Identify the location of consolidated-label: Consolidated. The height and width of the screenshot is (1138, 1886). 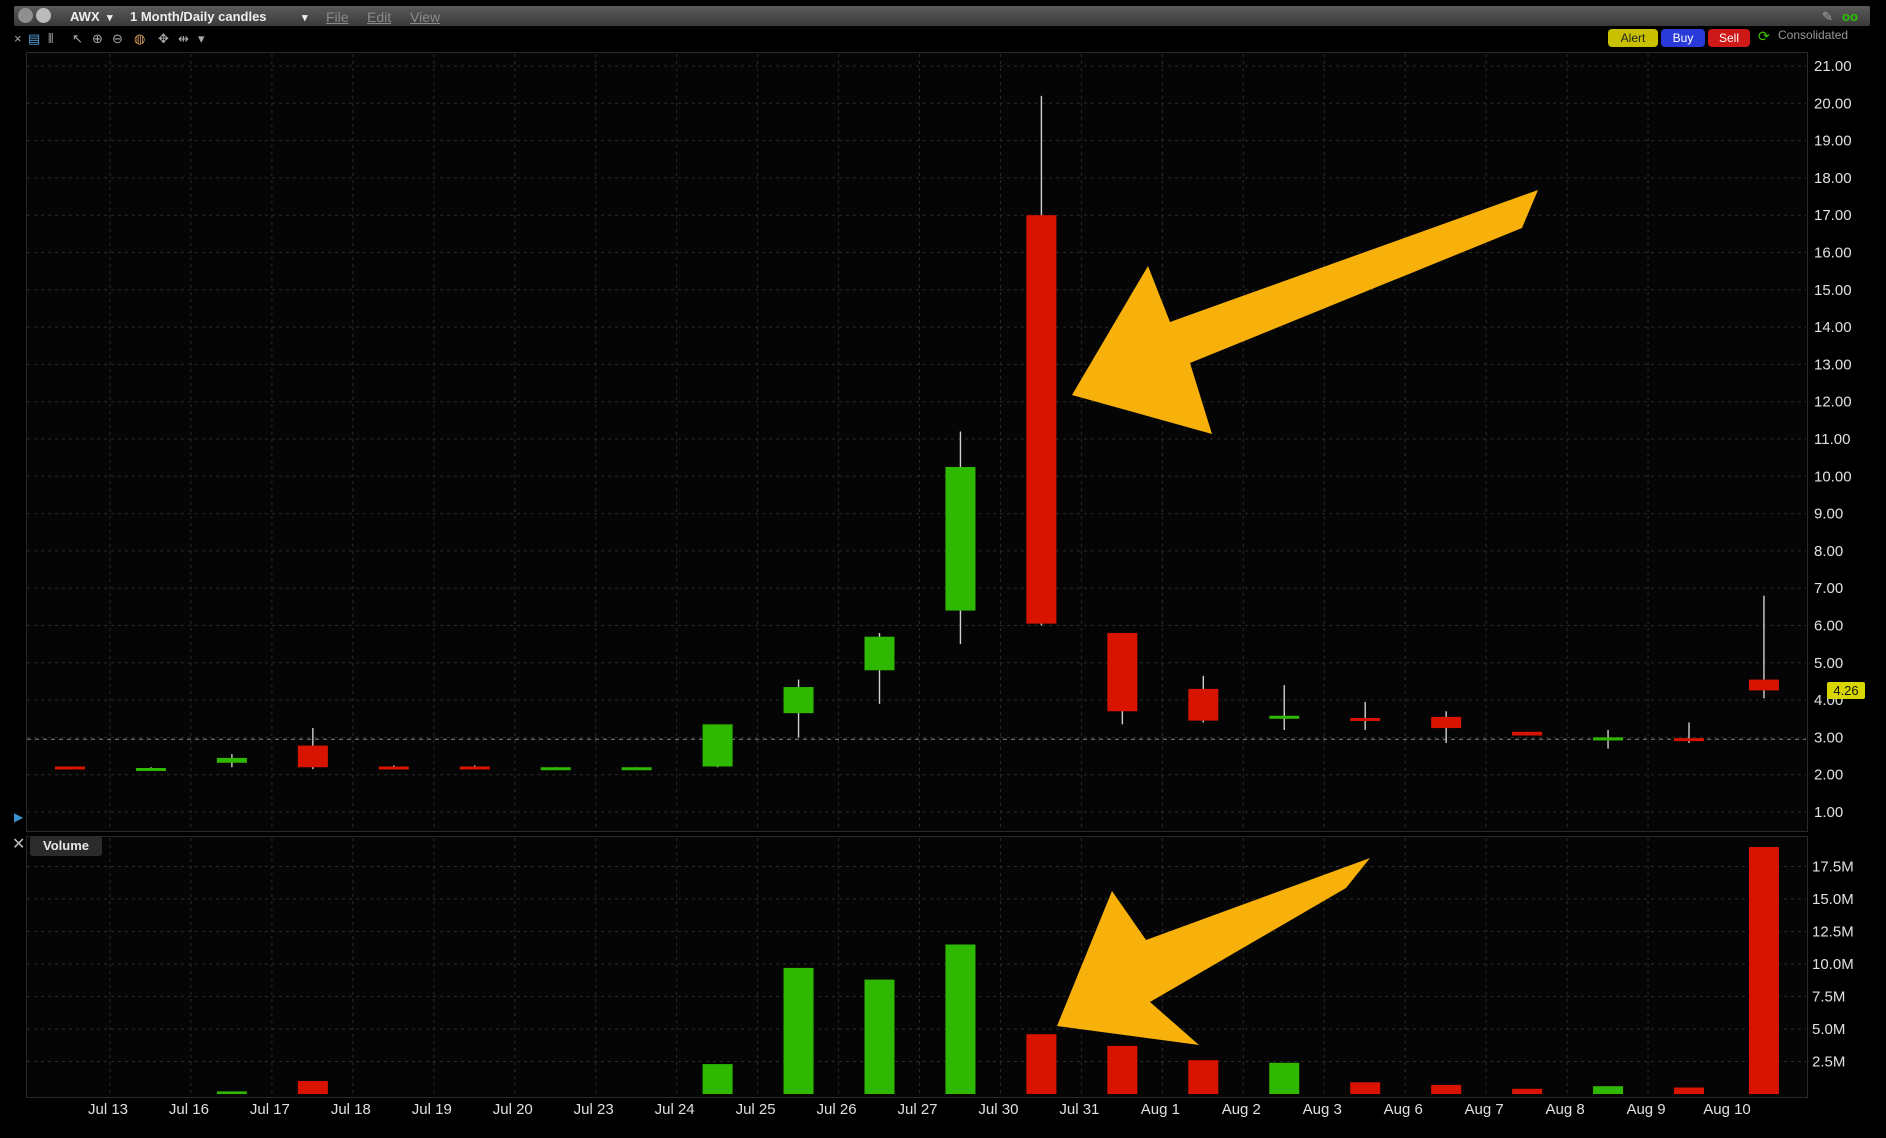
(1813, 35).